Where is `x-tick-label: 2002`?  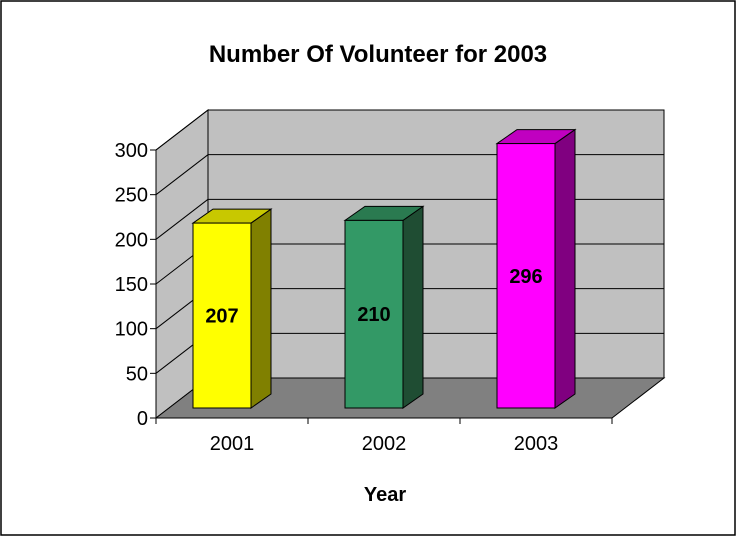 x-tick-label: 2002 is located at coordinates (384, 444).